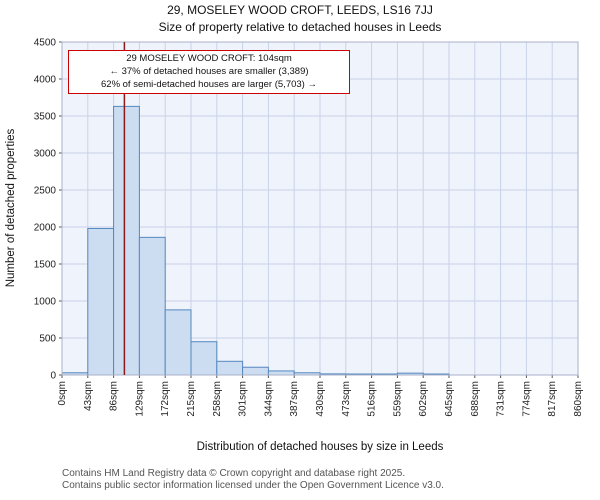 The width and height of the screenshot is (600, 500). What do you see at coordinates (294, 399) in the screenshot?
I see `x-tick-label: 387sqm` at bounding box center [294, 399].